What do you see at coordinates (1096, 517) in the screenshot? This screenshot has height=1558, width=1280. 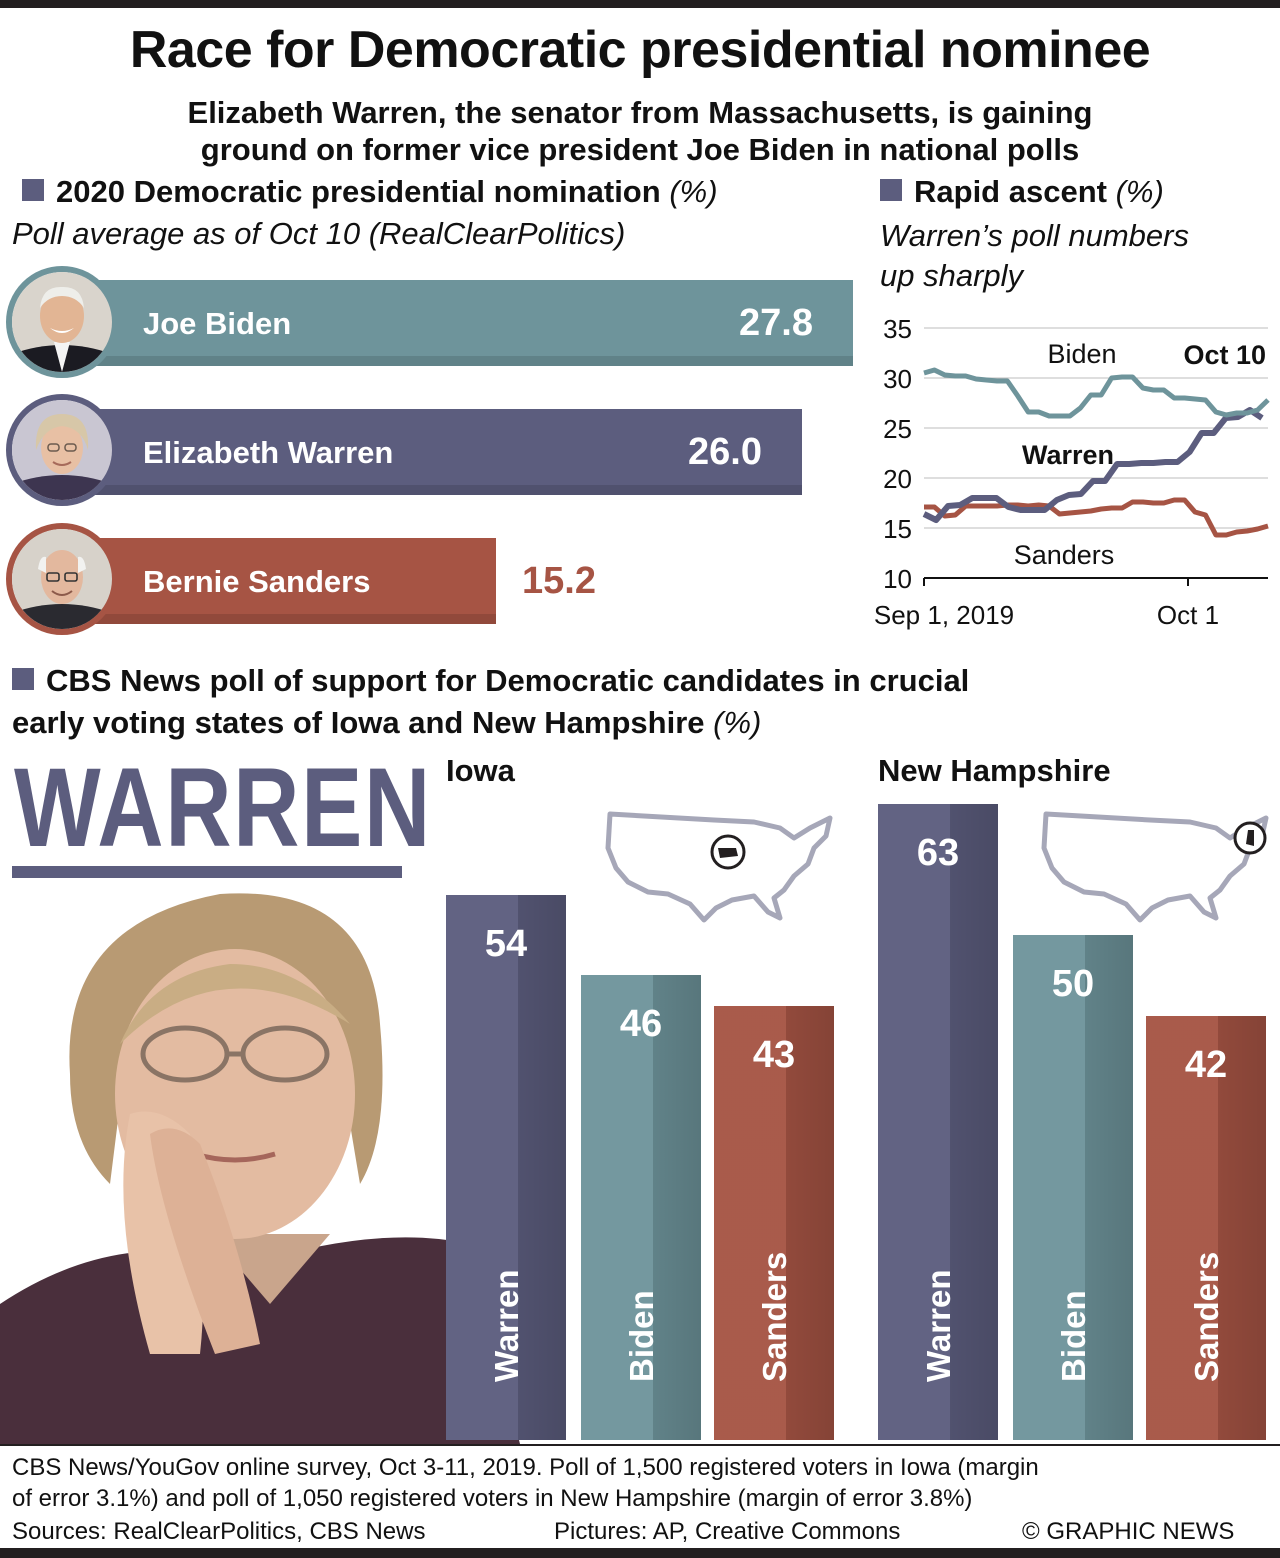 I see `series-line-sanders` at bounding box center [1096, 517].